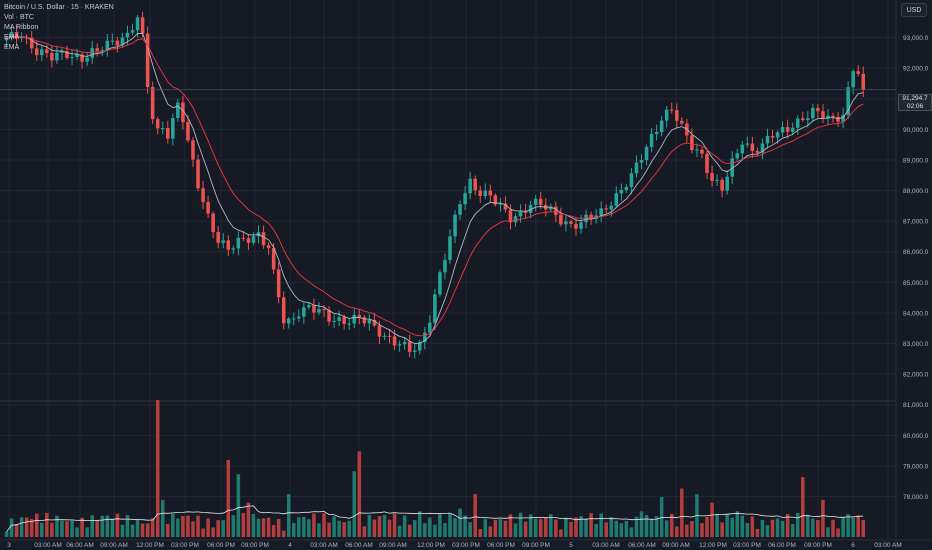  I want to click on indicator-ema-2: EMA, so click(12, 47).